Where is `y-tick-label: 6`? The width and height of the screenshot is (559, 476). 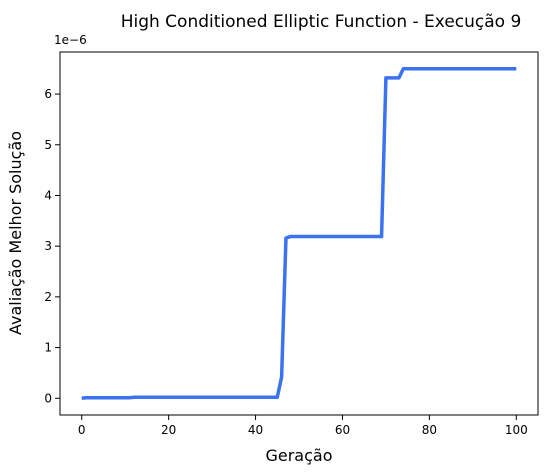
y-tick-label: 6 is located at coordinates (48, 94).